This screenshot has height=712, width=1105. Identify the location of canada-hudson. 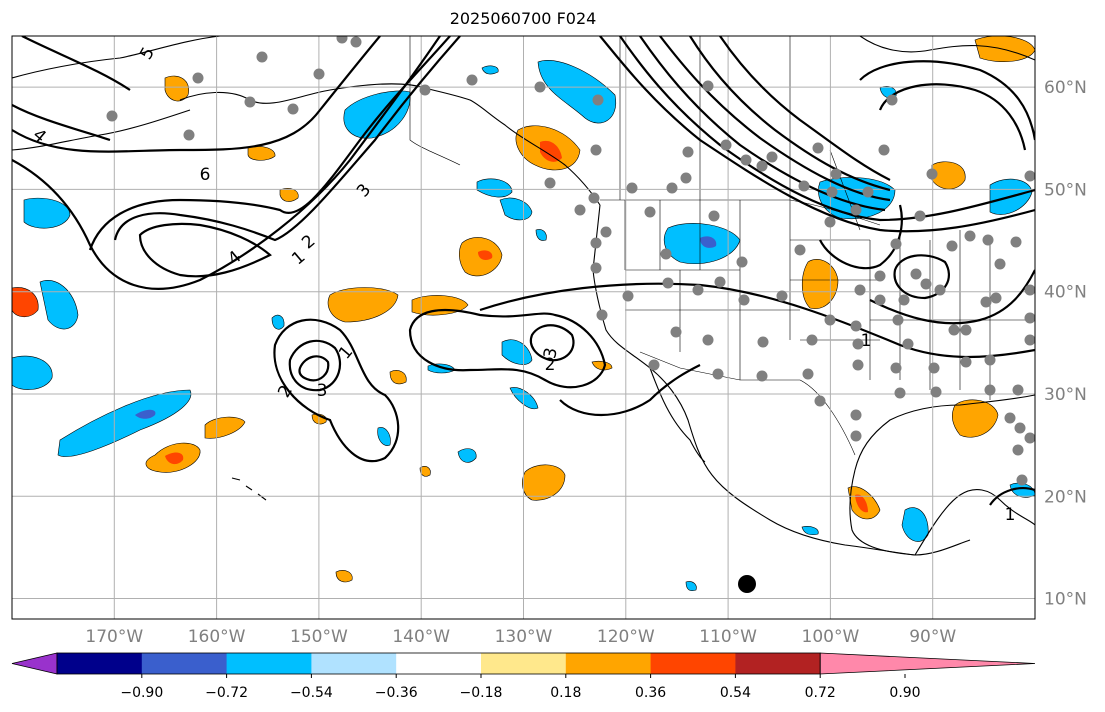
(947, 48).